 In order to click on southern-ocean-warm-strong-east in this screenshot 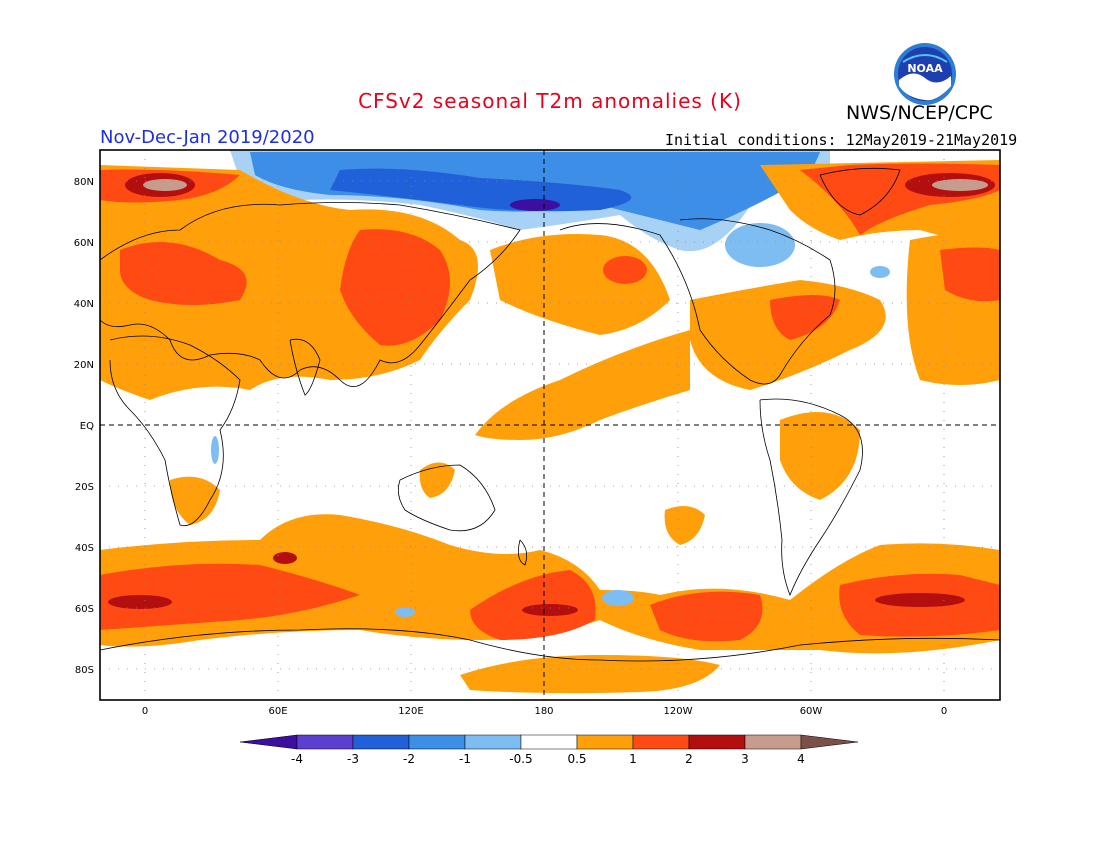, I will do `click(706, 616)`.